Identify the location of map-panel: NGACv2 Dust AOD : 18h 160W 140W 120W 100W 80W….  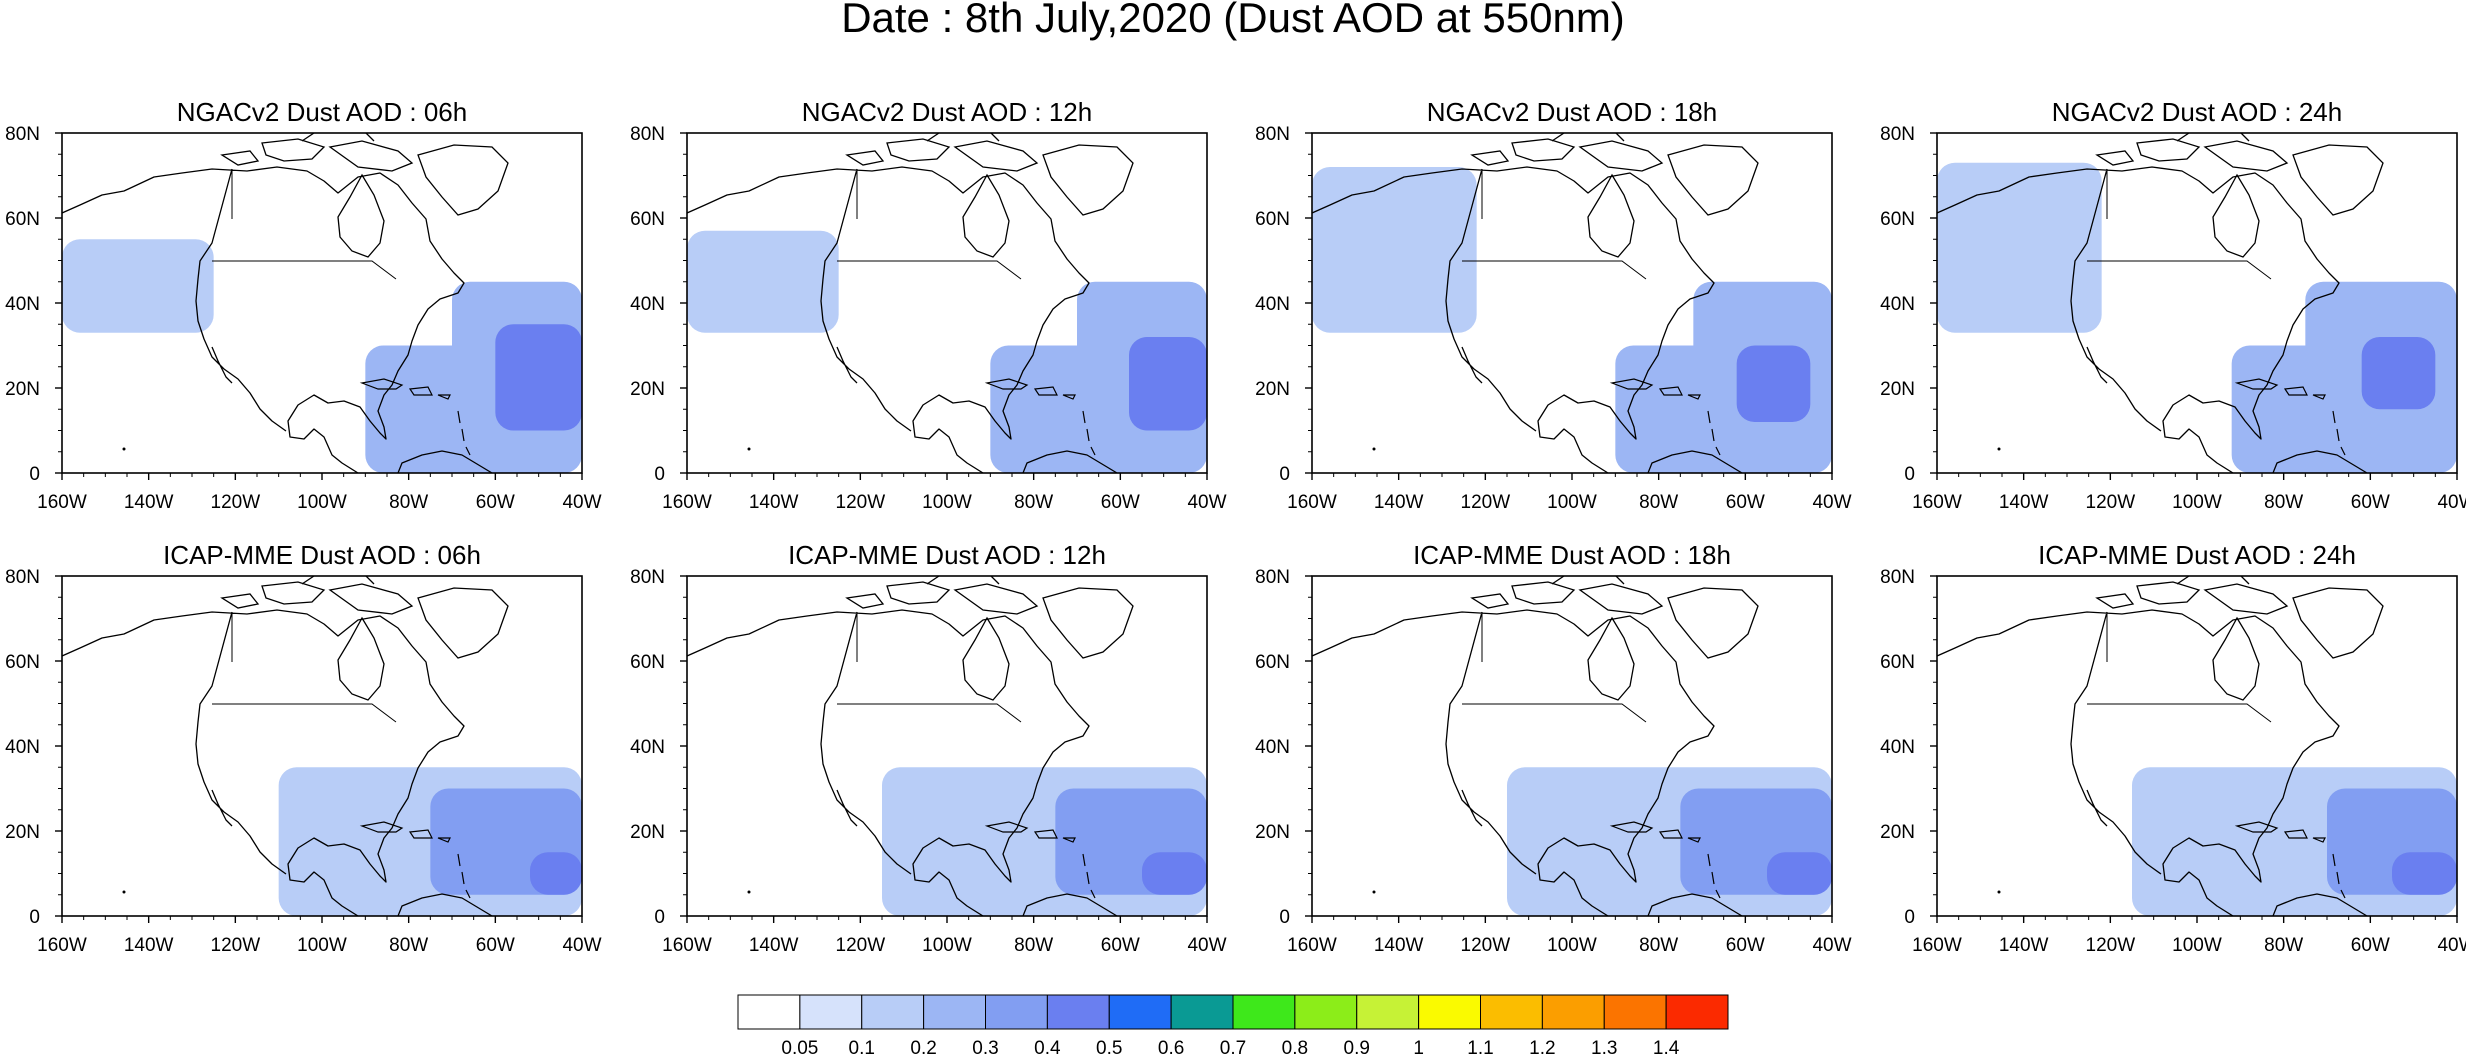
(1553, 305).